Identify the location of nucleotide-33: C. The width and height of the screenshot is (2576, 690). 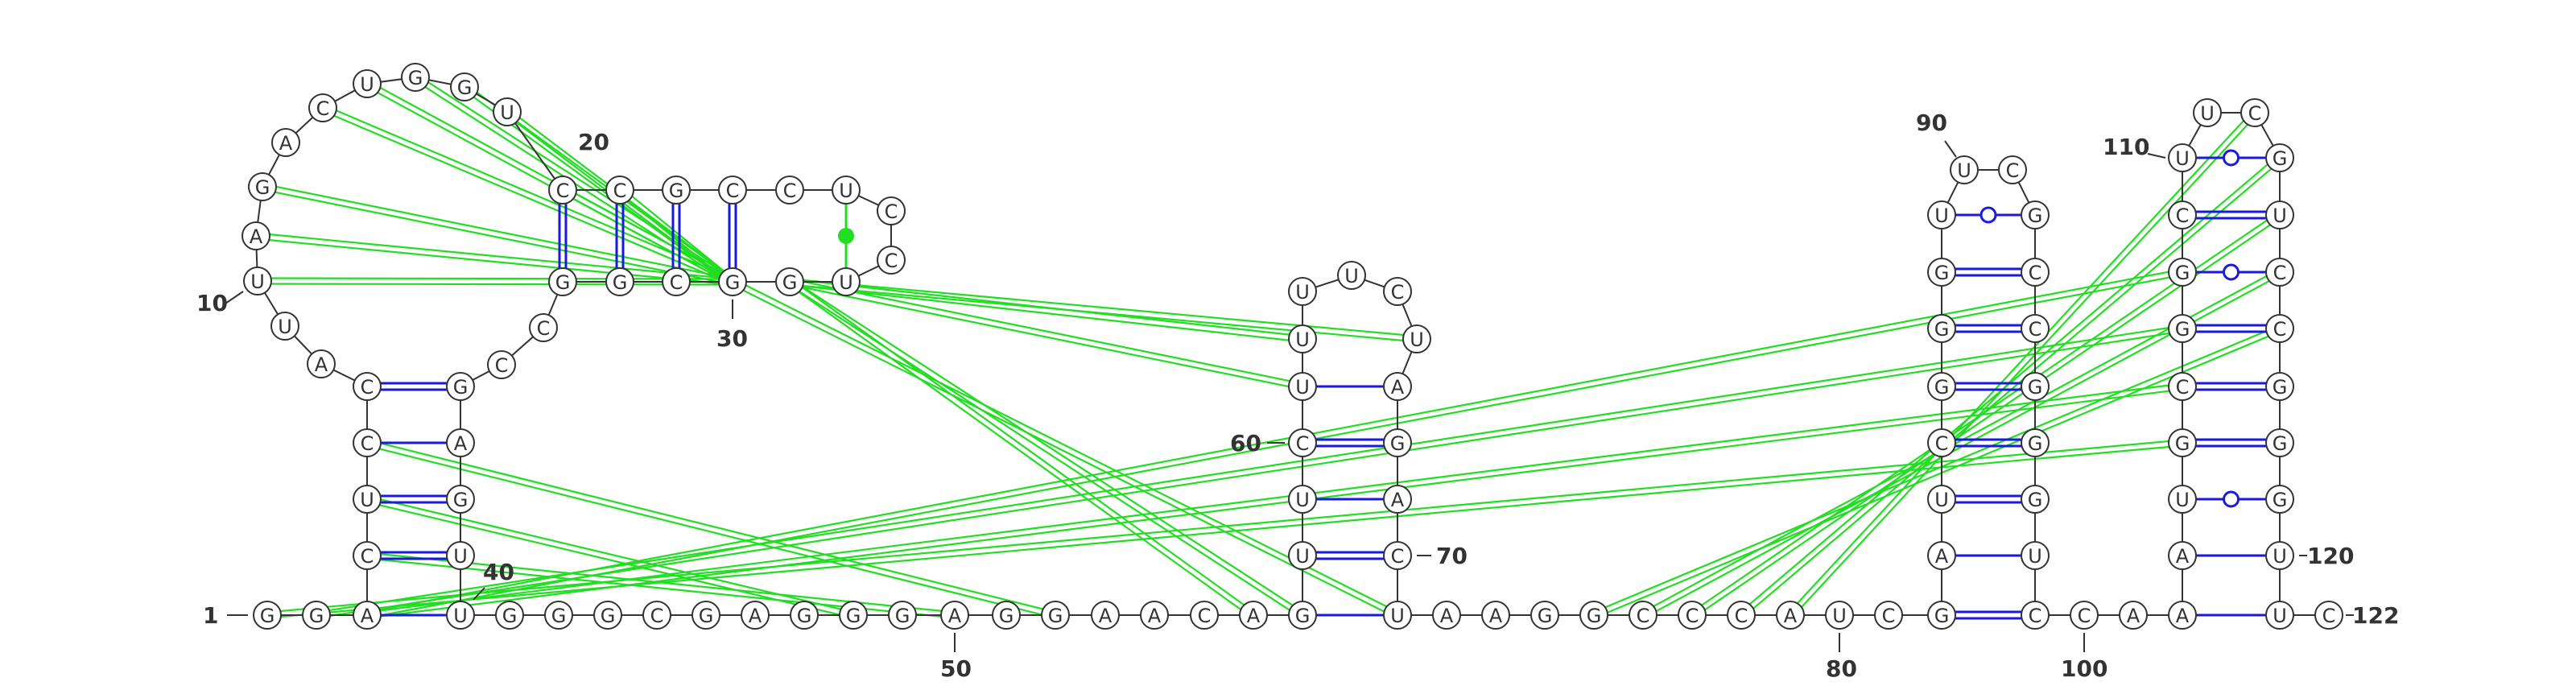
(543, 327).